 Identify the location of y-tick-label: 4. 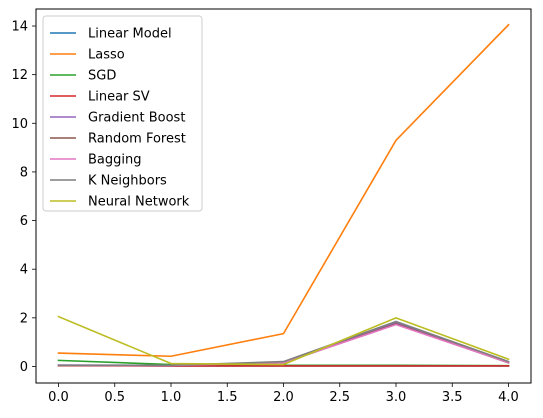
(24, 270).